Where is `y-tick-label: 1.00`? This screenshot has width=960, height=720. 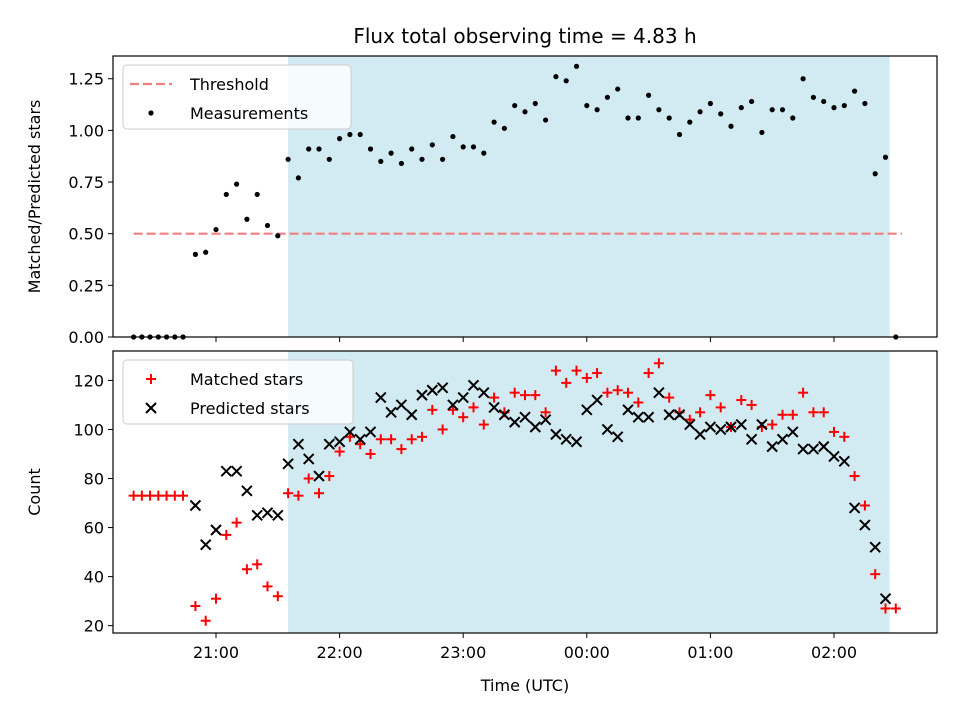 y-tick-label: 1.00 is located at coordinates (86, 130).